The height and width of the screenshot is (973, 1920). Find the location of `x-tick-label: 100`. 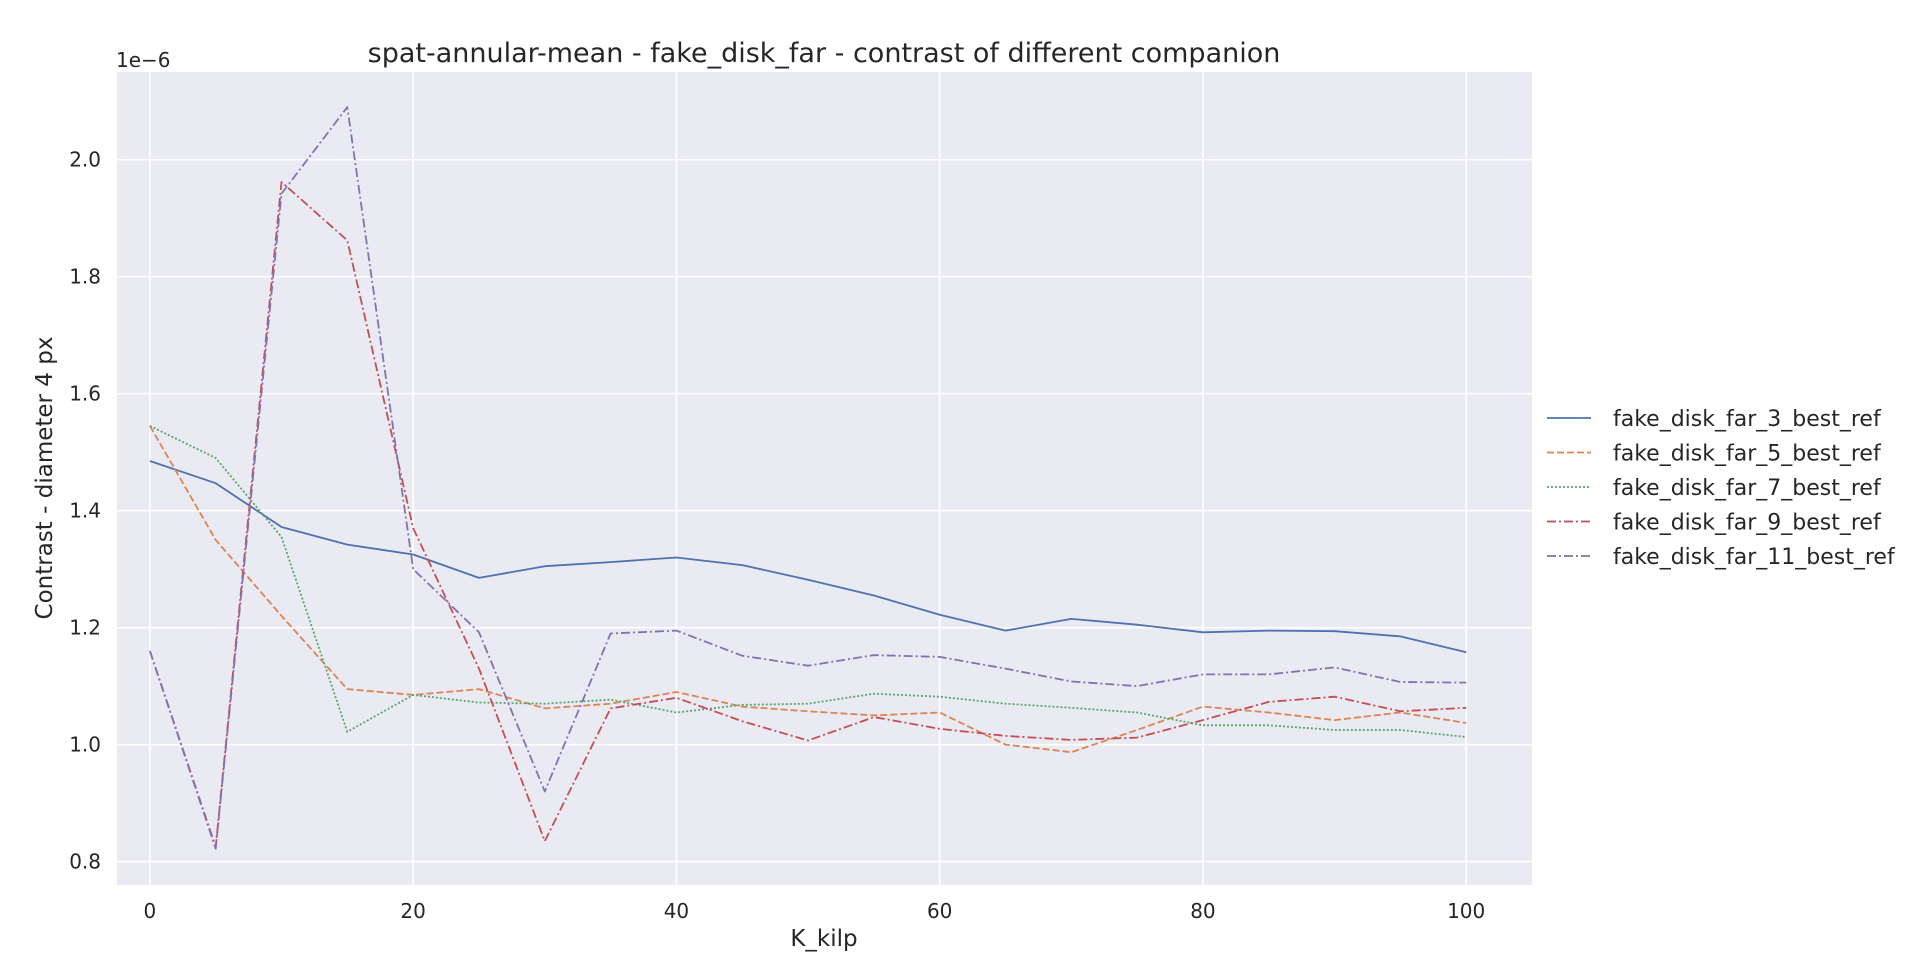

x-tick-label: 100 is located at coordinates (1466, 911).